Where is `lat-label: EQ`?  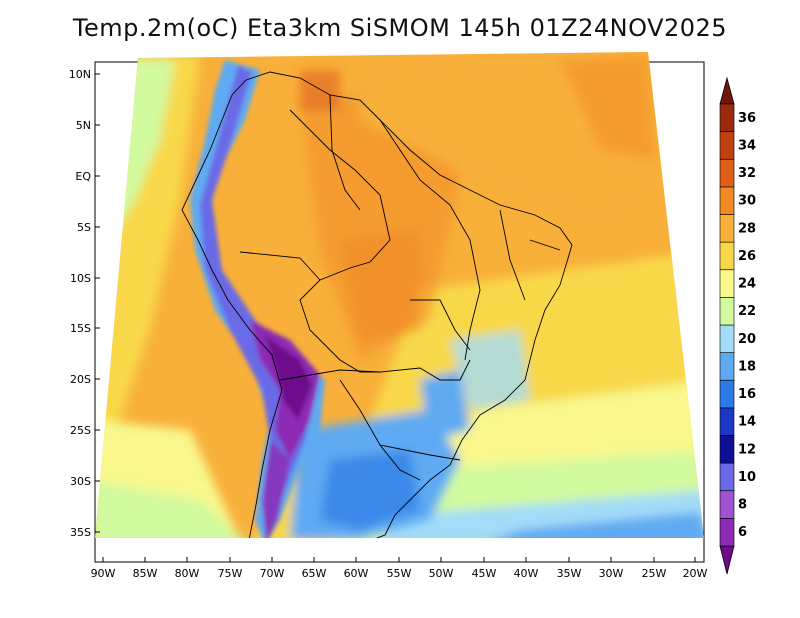
lat-label: EQ is located at coordinates (83, 176).